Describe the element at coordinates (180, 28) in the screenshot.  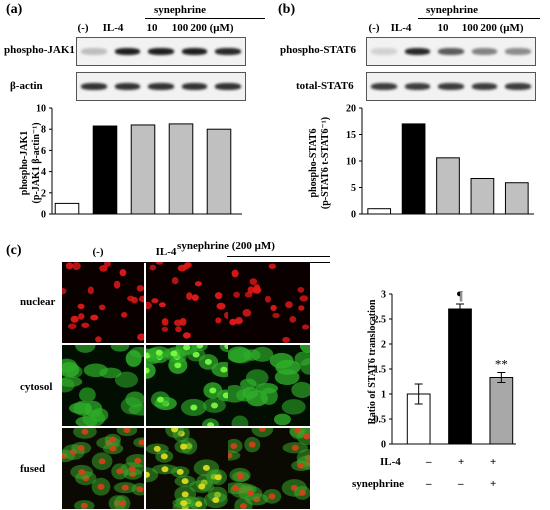
I see `panel-a-lane-4: 100` at that location.